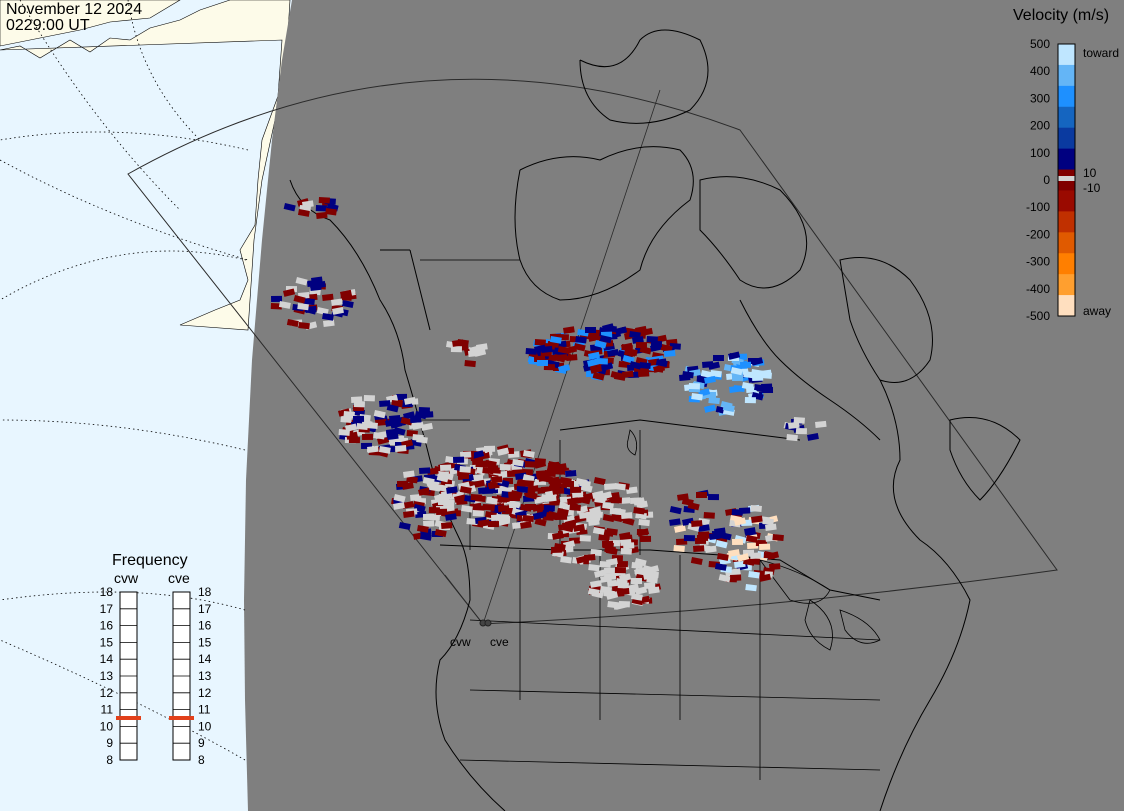 This screenshot has height=811, width=1124. Describe the element at coordinates (205, 592) in the screenshot. I see `frequency-tick-right: 18` at that location.